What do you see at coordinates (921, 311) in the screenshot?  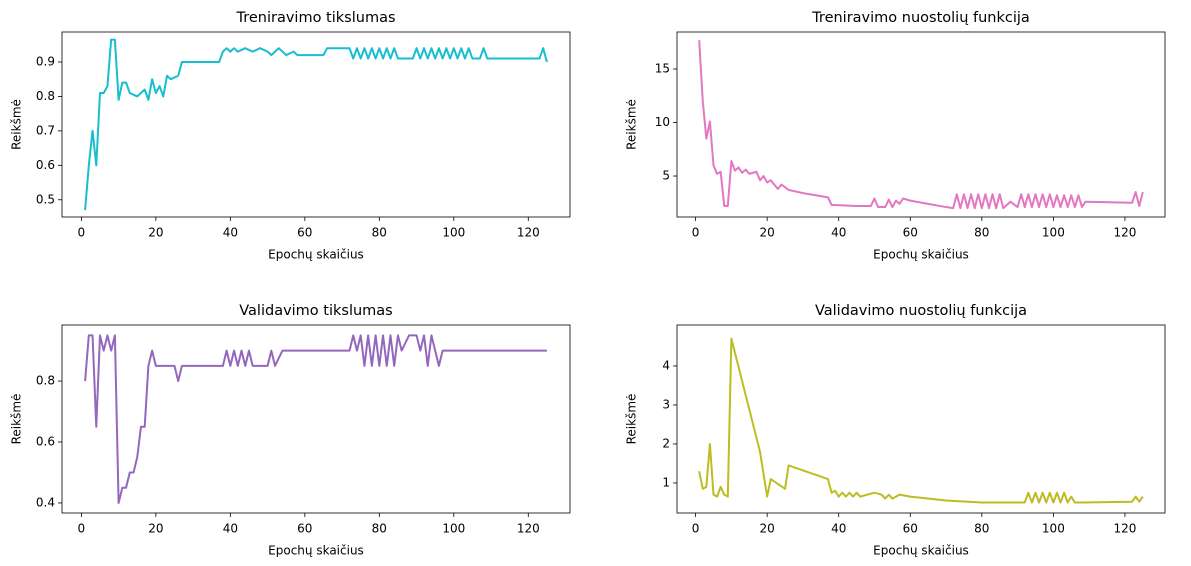 I see `subplot-title: Validavimo nuostolių funkcija` at bounding box center [921, 311].